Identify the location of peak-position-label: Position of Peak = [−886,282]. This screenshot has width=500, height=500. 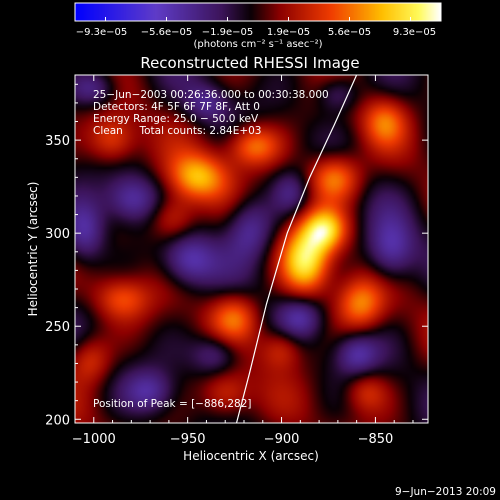
(172, 404).